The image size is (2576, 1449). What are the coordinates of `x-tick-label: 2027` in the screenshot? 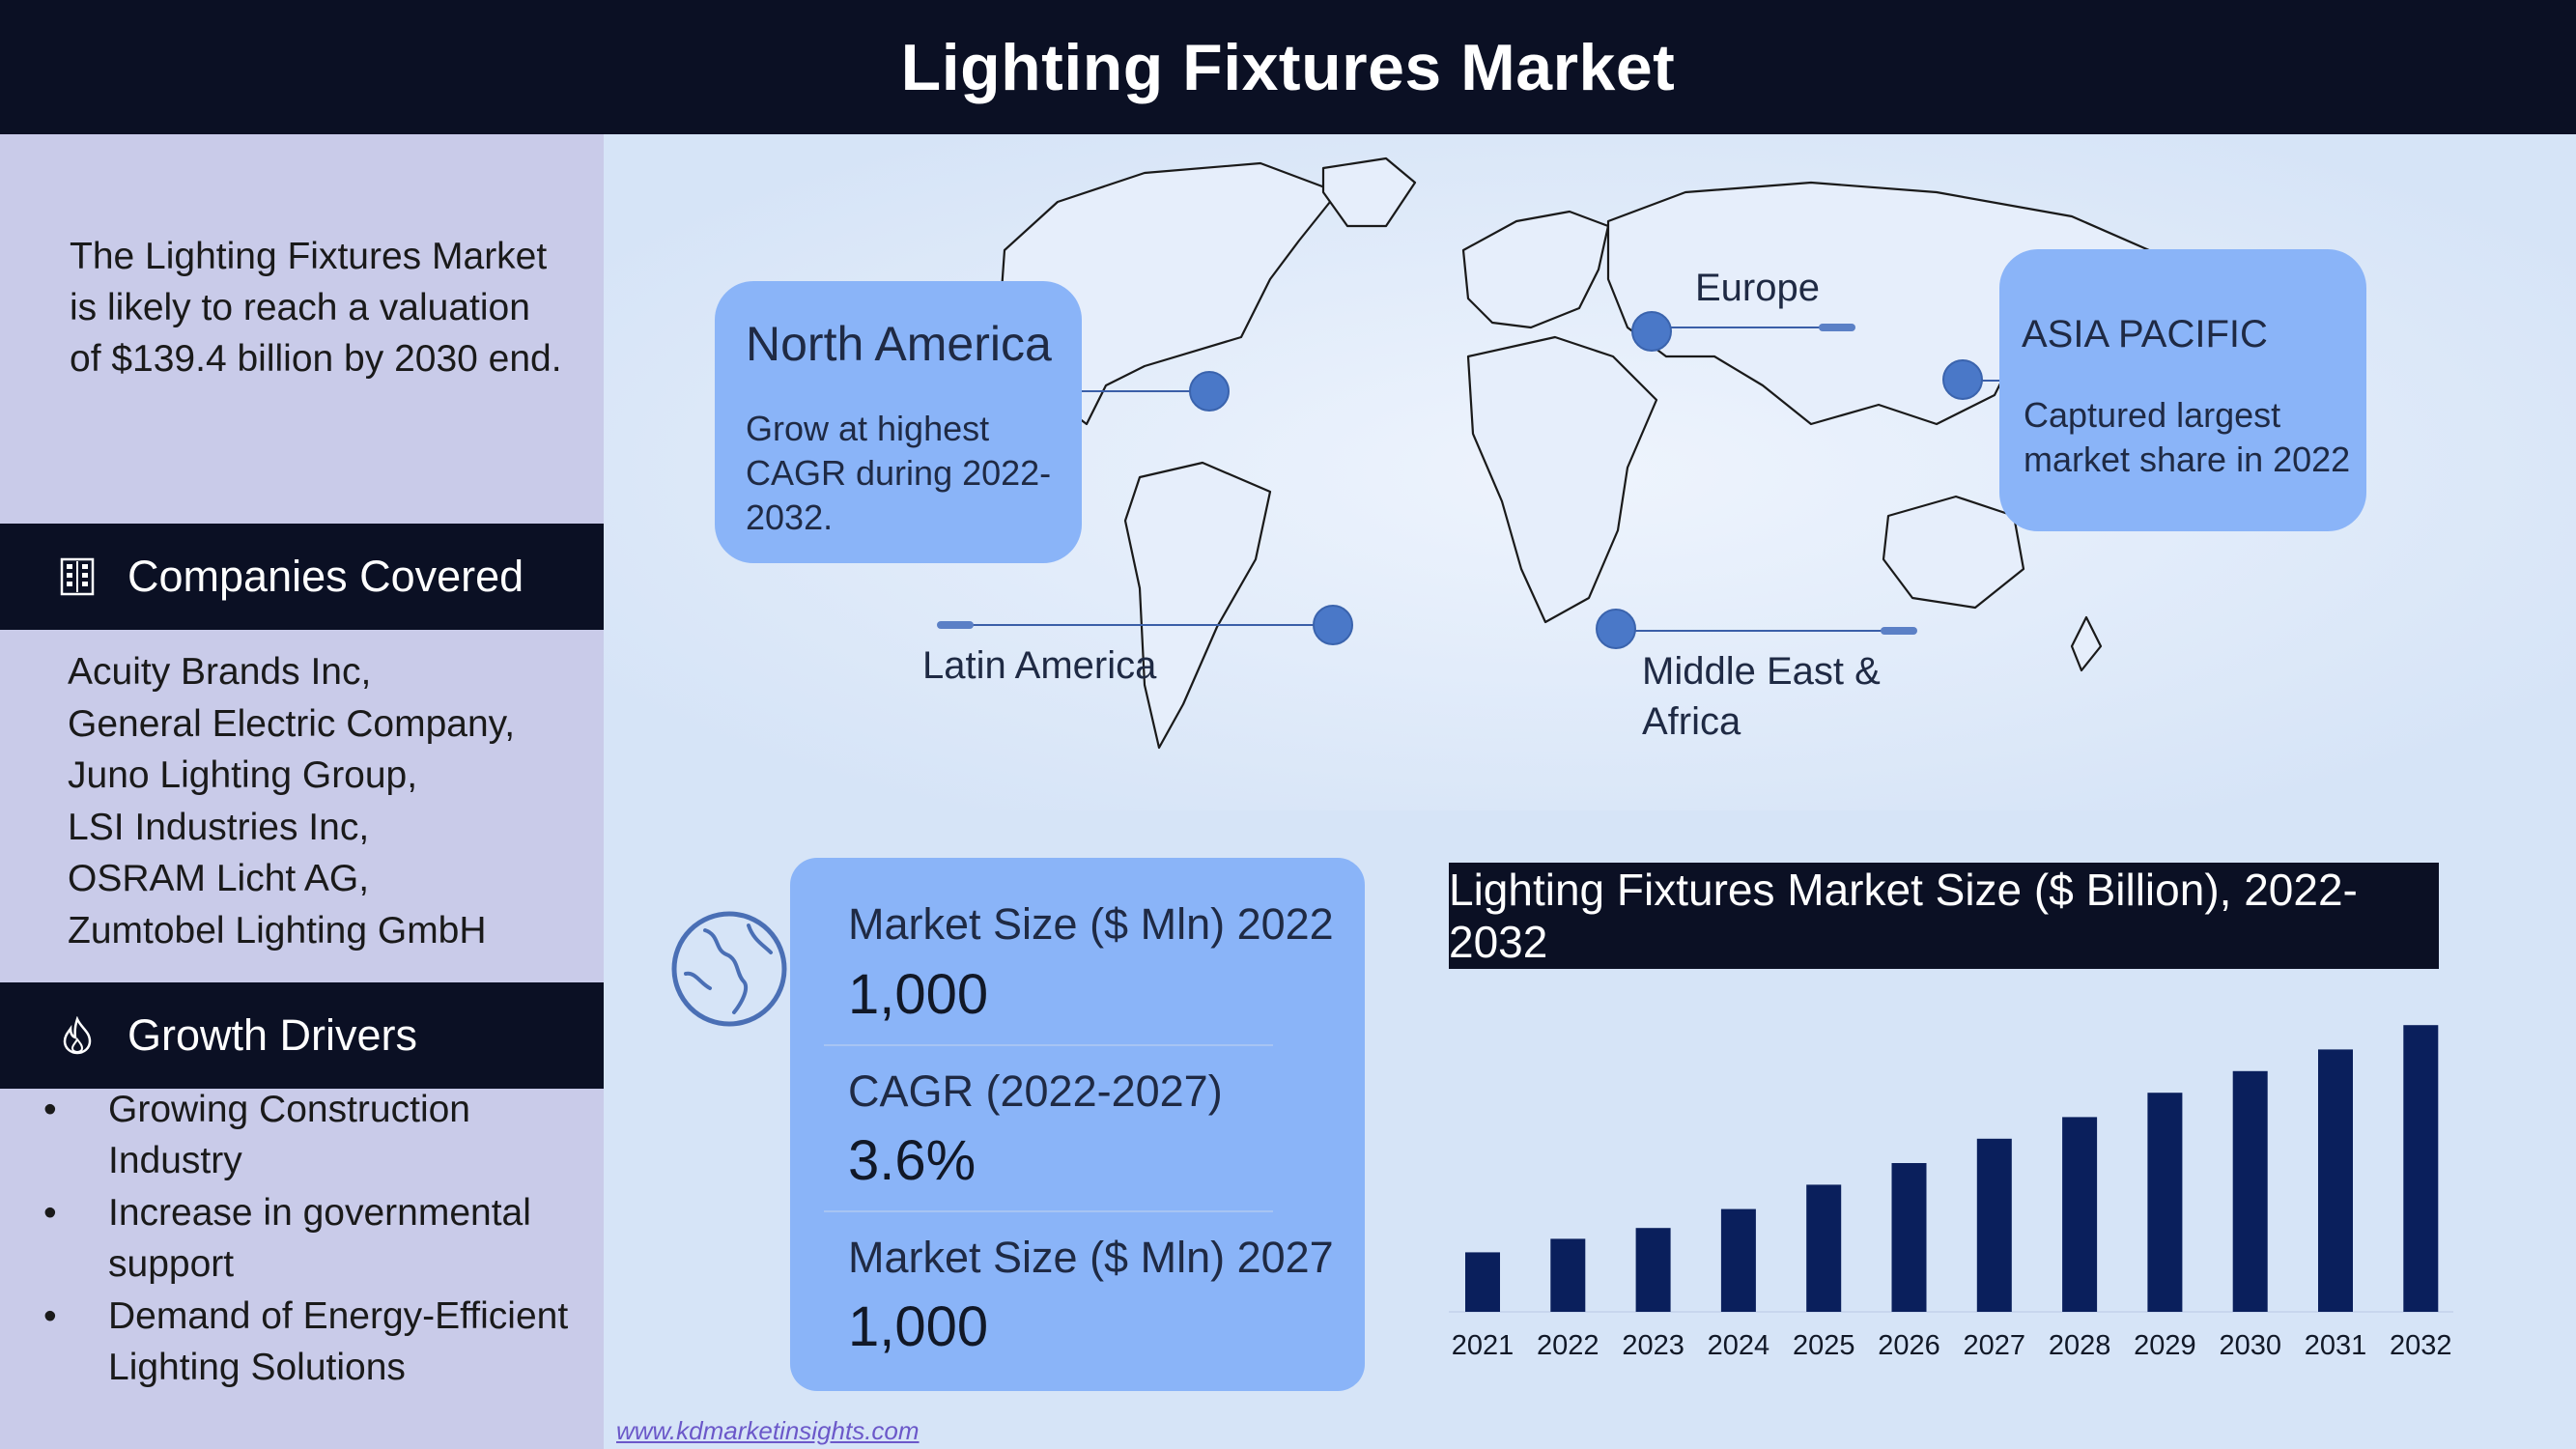 It's located at (1995, 1345).